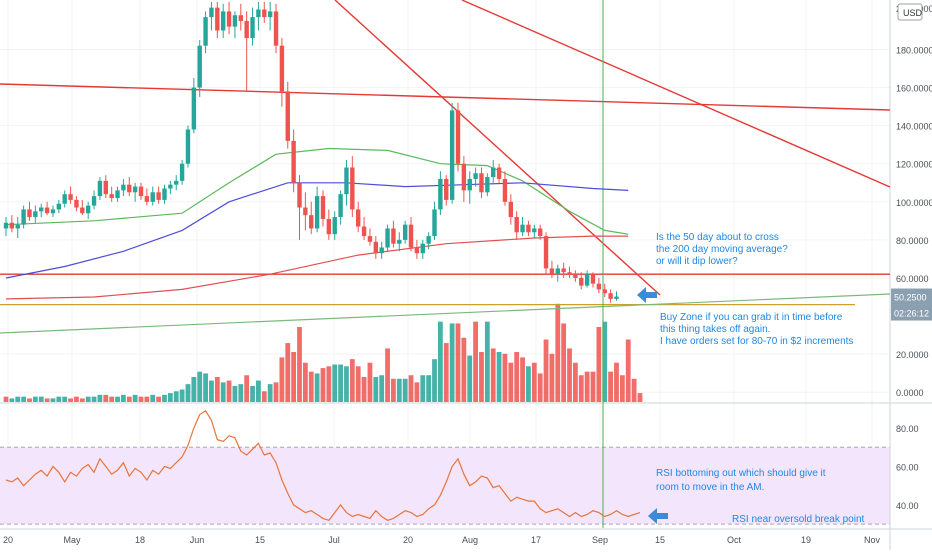  Describe the element at coordinates (914, 165) in the screenshot. I see `price-tick-label: 120.0000` at that location.